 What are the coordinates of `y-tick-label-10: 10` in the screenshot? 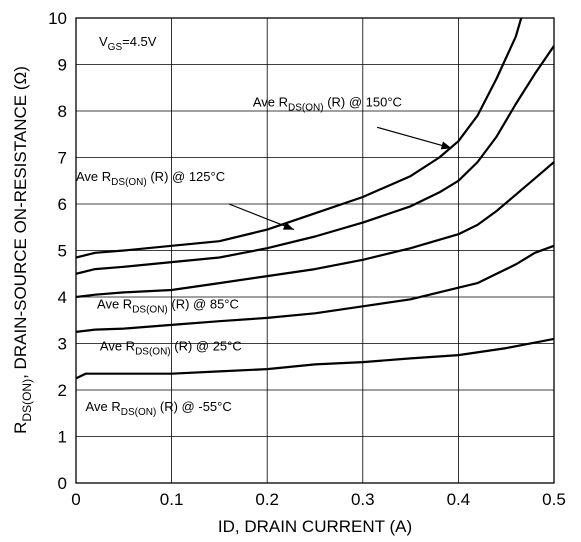 It's located at (57, 18).